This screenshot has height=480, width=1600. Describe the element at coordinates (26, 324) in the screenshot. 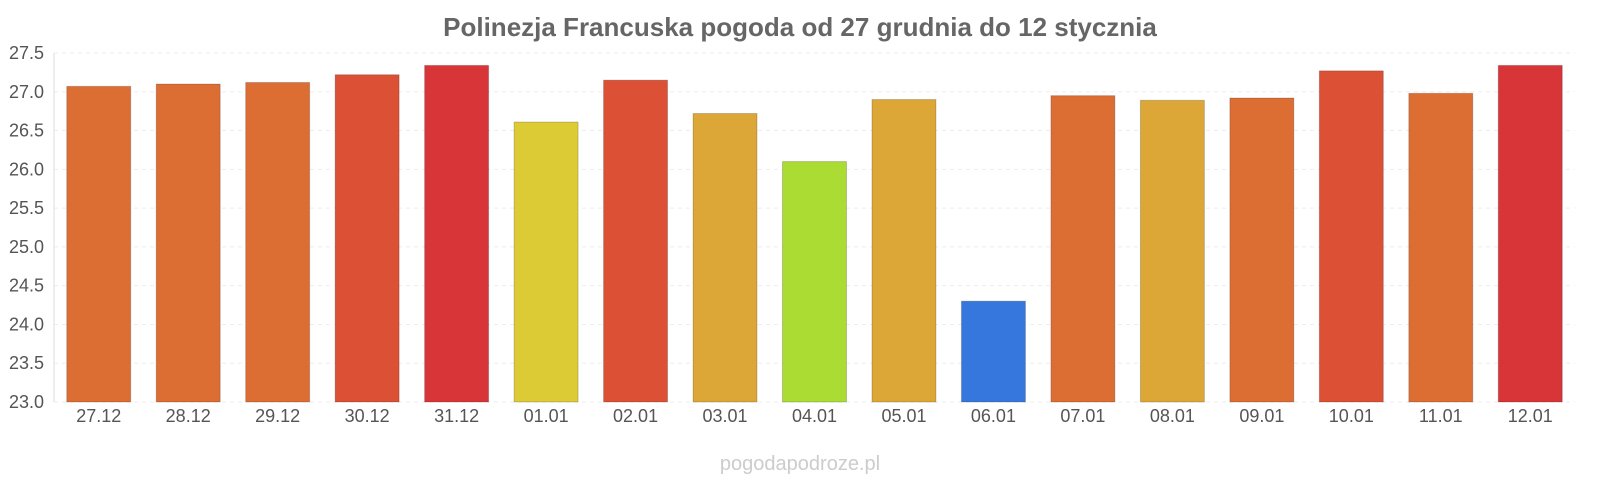

I see `y-tick-label: 24.0` at that location.